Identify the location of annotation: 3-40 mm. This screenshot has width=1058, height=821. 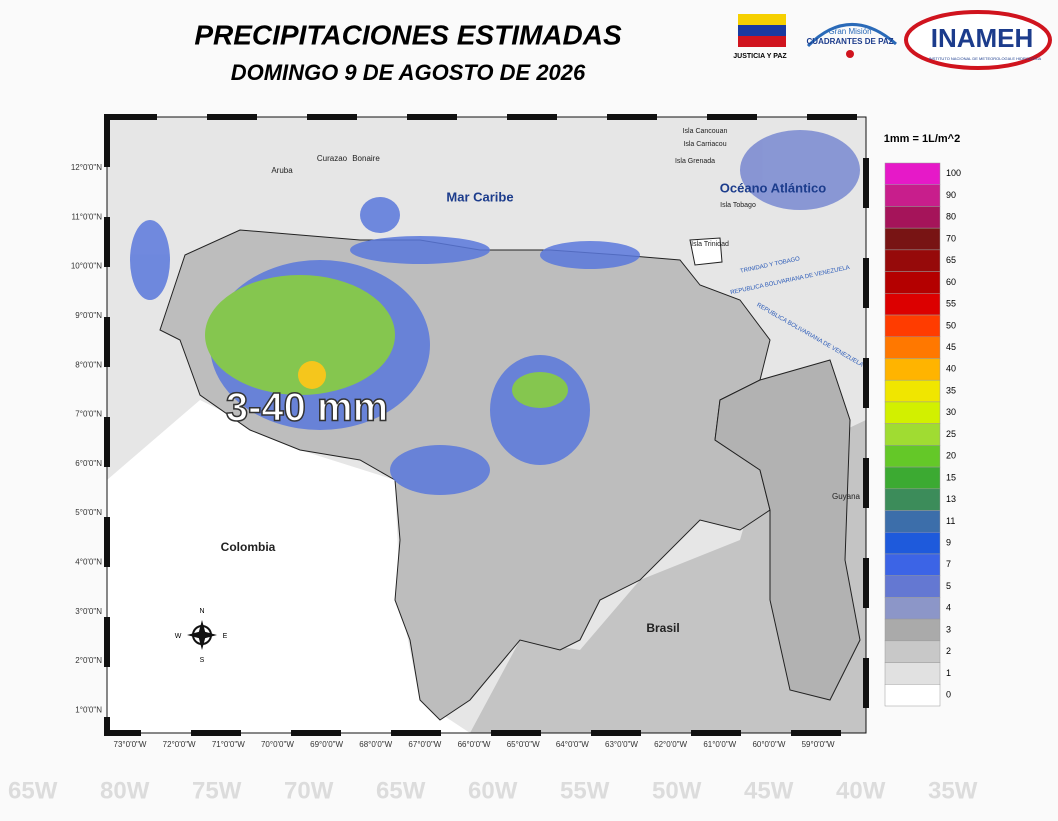
(307, 408).